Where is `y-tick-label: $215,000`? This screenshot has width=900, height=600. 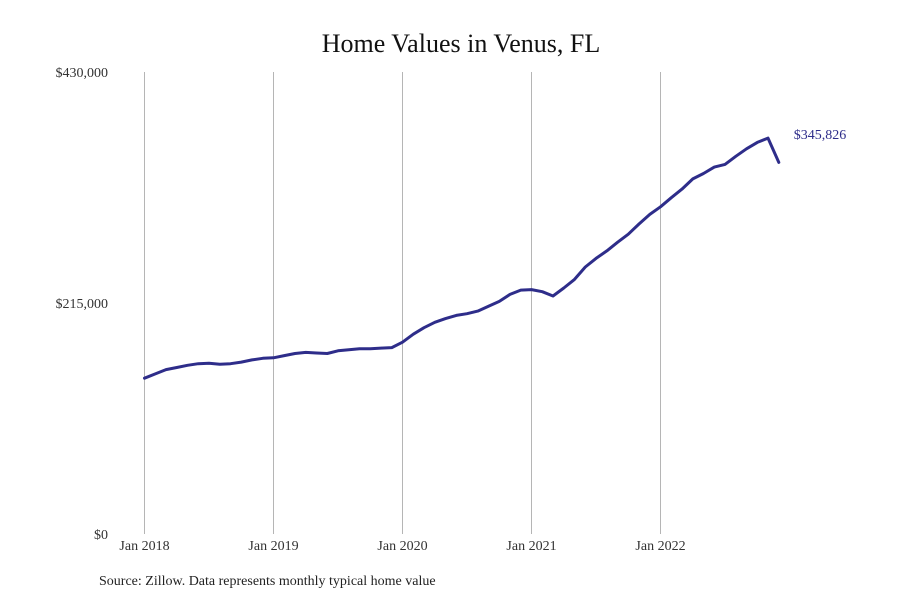 y-tick-label: $215,000 is located at coordinates (82, 304).